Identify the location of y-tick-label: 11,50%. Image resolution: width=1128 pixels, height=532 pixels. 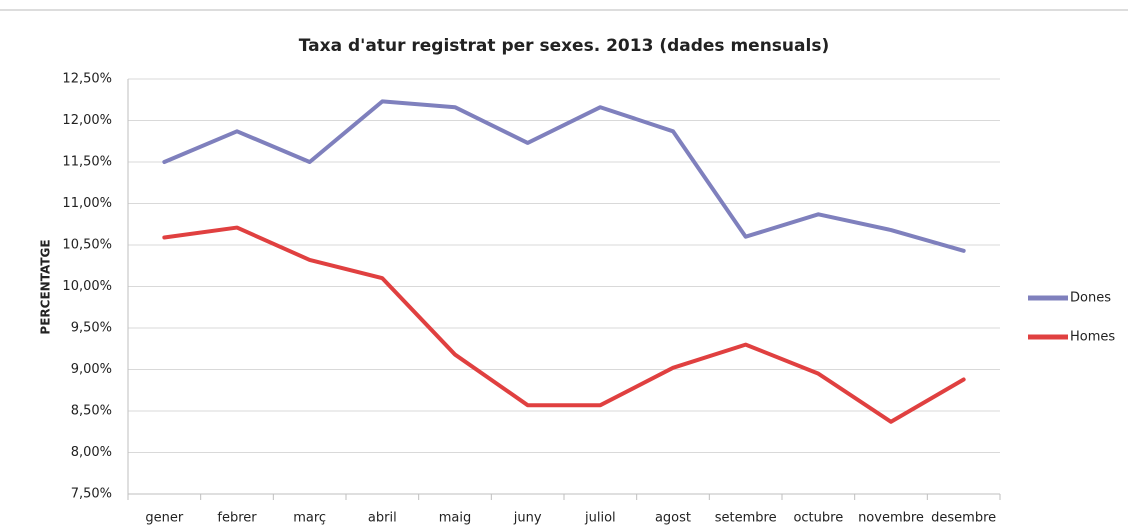
(87, 162).